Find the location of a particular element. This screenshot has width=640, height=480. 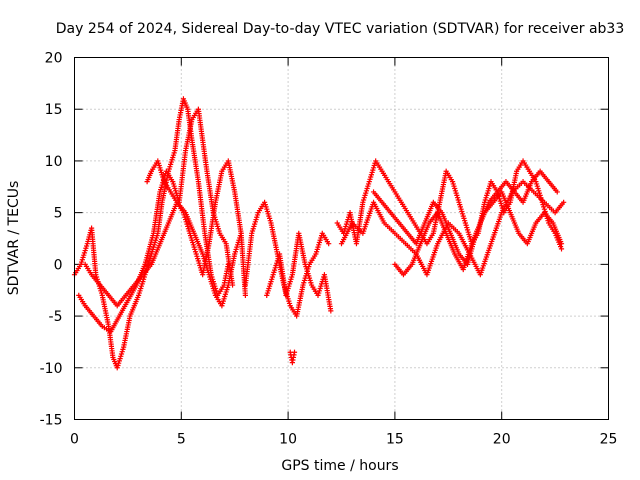

x-tick-label: 10 is located at coordinates (288, 440).